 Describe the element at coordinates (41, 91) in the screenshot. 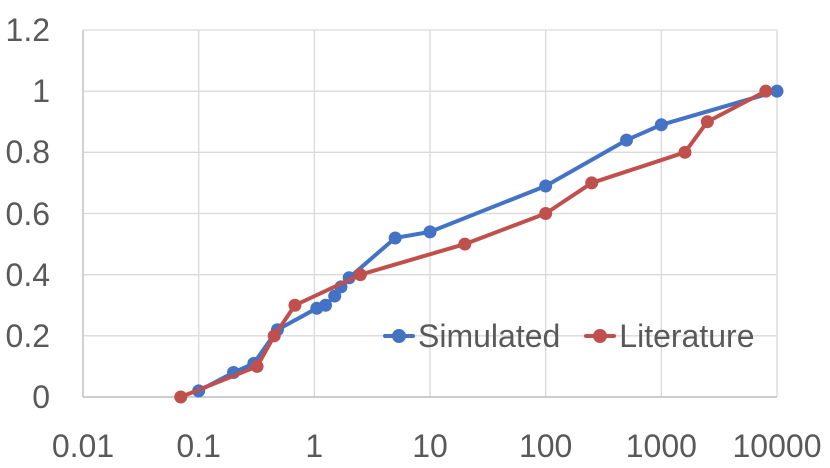

I see `y-axis-tick-label: 1` at that location.